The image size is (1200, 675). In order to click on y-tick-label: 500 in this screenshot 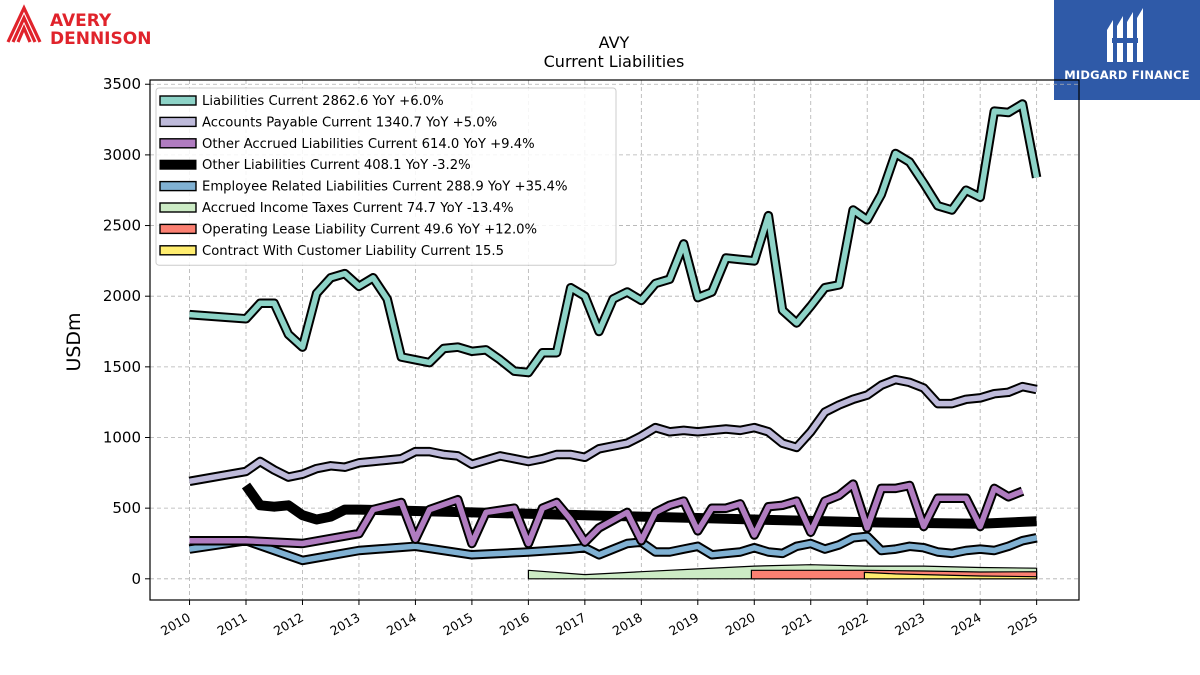, I will do `click(126, 508)`.